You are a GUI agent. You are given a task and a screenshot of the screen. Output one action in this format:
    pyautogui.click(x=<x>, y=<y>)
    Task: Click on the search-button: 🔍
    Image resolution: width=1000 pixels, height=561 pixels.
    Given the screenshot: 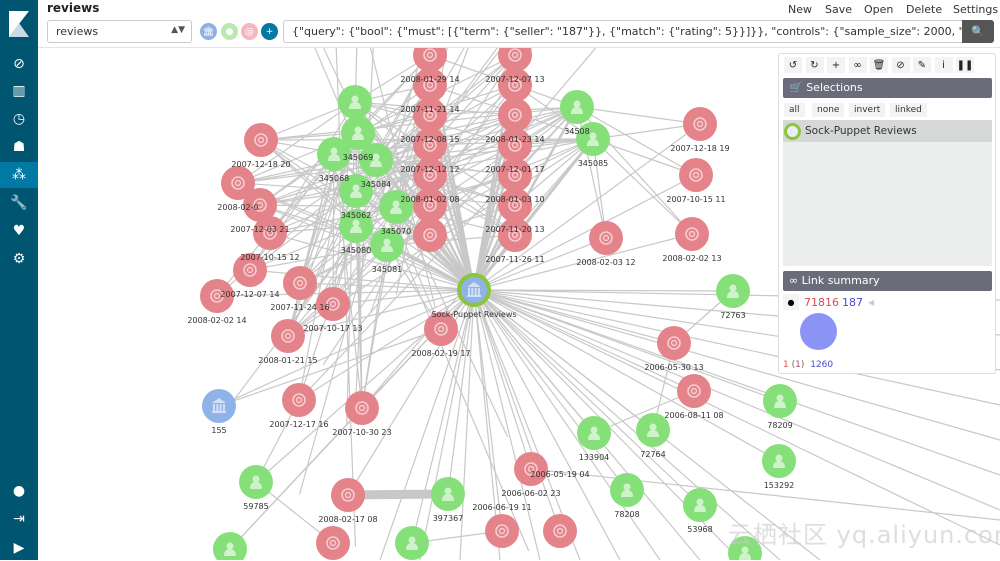 What is the action you would take?
    pyautogui.click(x=978, y=31)
    